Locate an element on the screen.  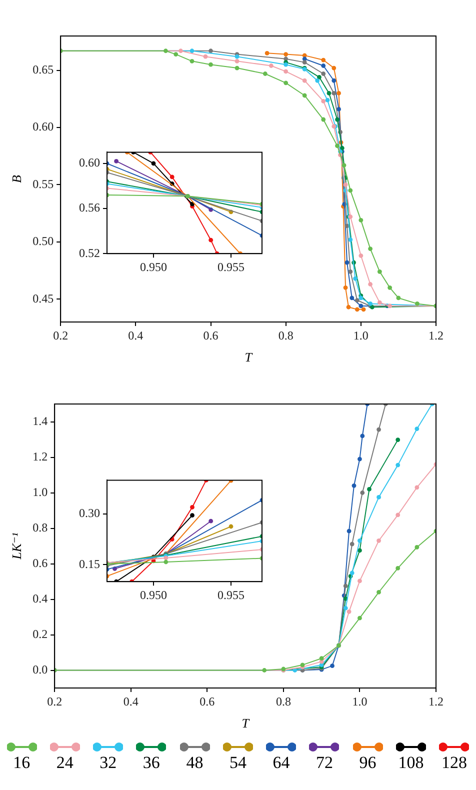
legend-label: 72 is located at coordinates (324, 763).